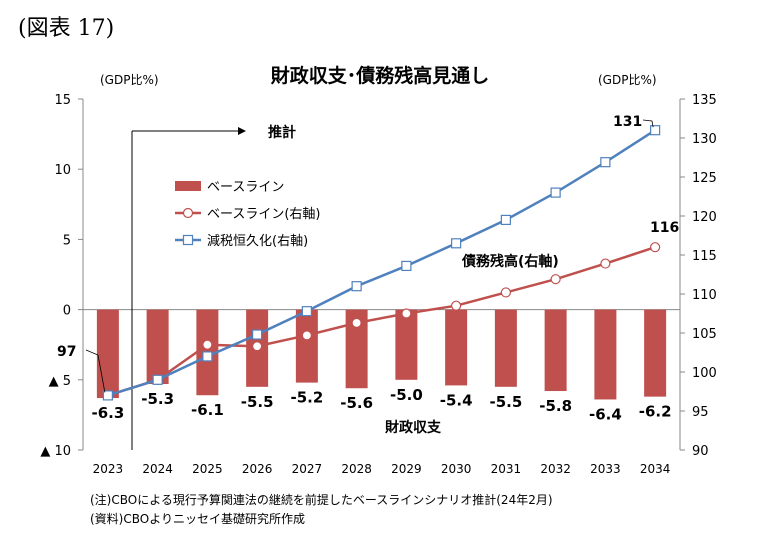  What do you see at coordinates (627, 122) in the screenshot?
I see `end-value-taxcut-label: 131` at bounding box center [627, 122].